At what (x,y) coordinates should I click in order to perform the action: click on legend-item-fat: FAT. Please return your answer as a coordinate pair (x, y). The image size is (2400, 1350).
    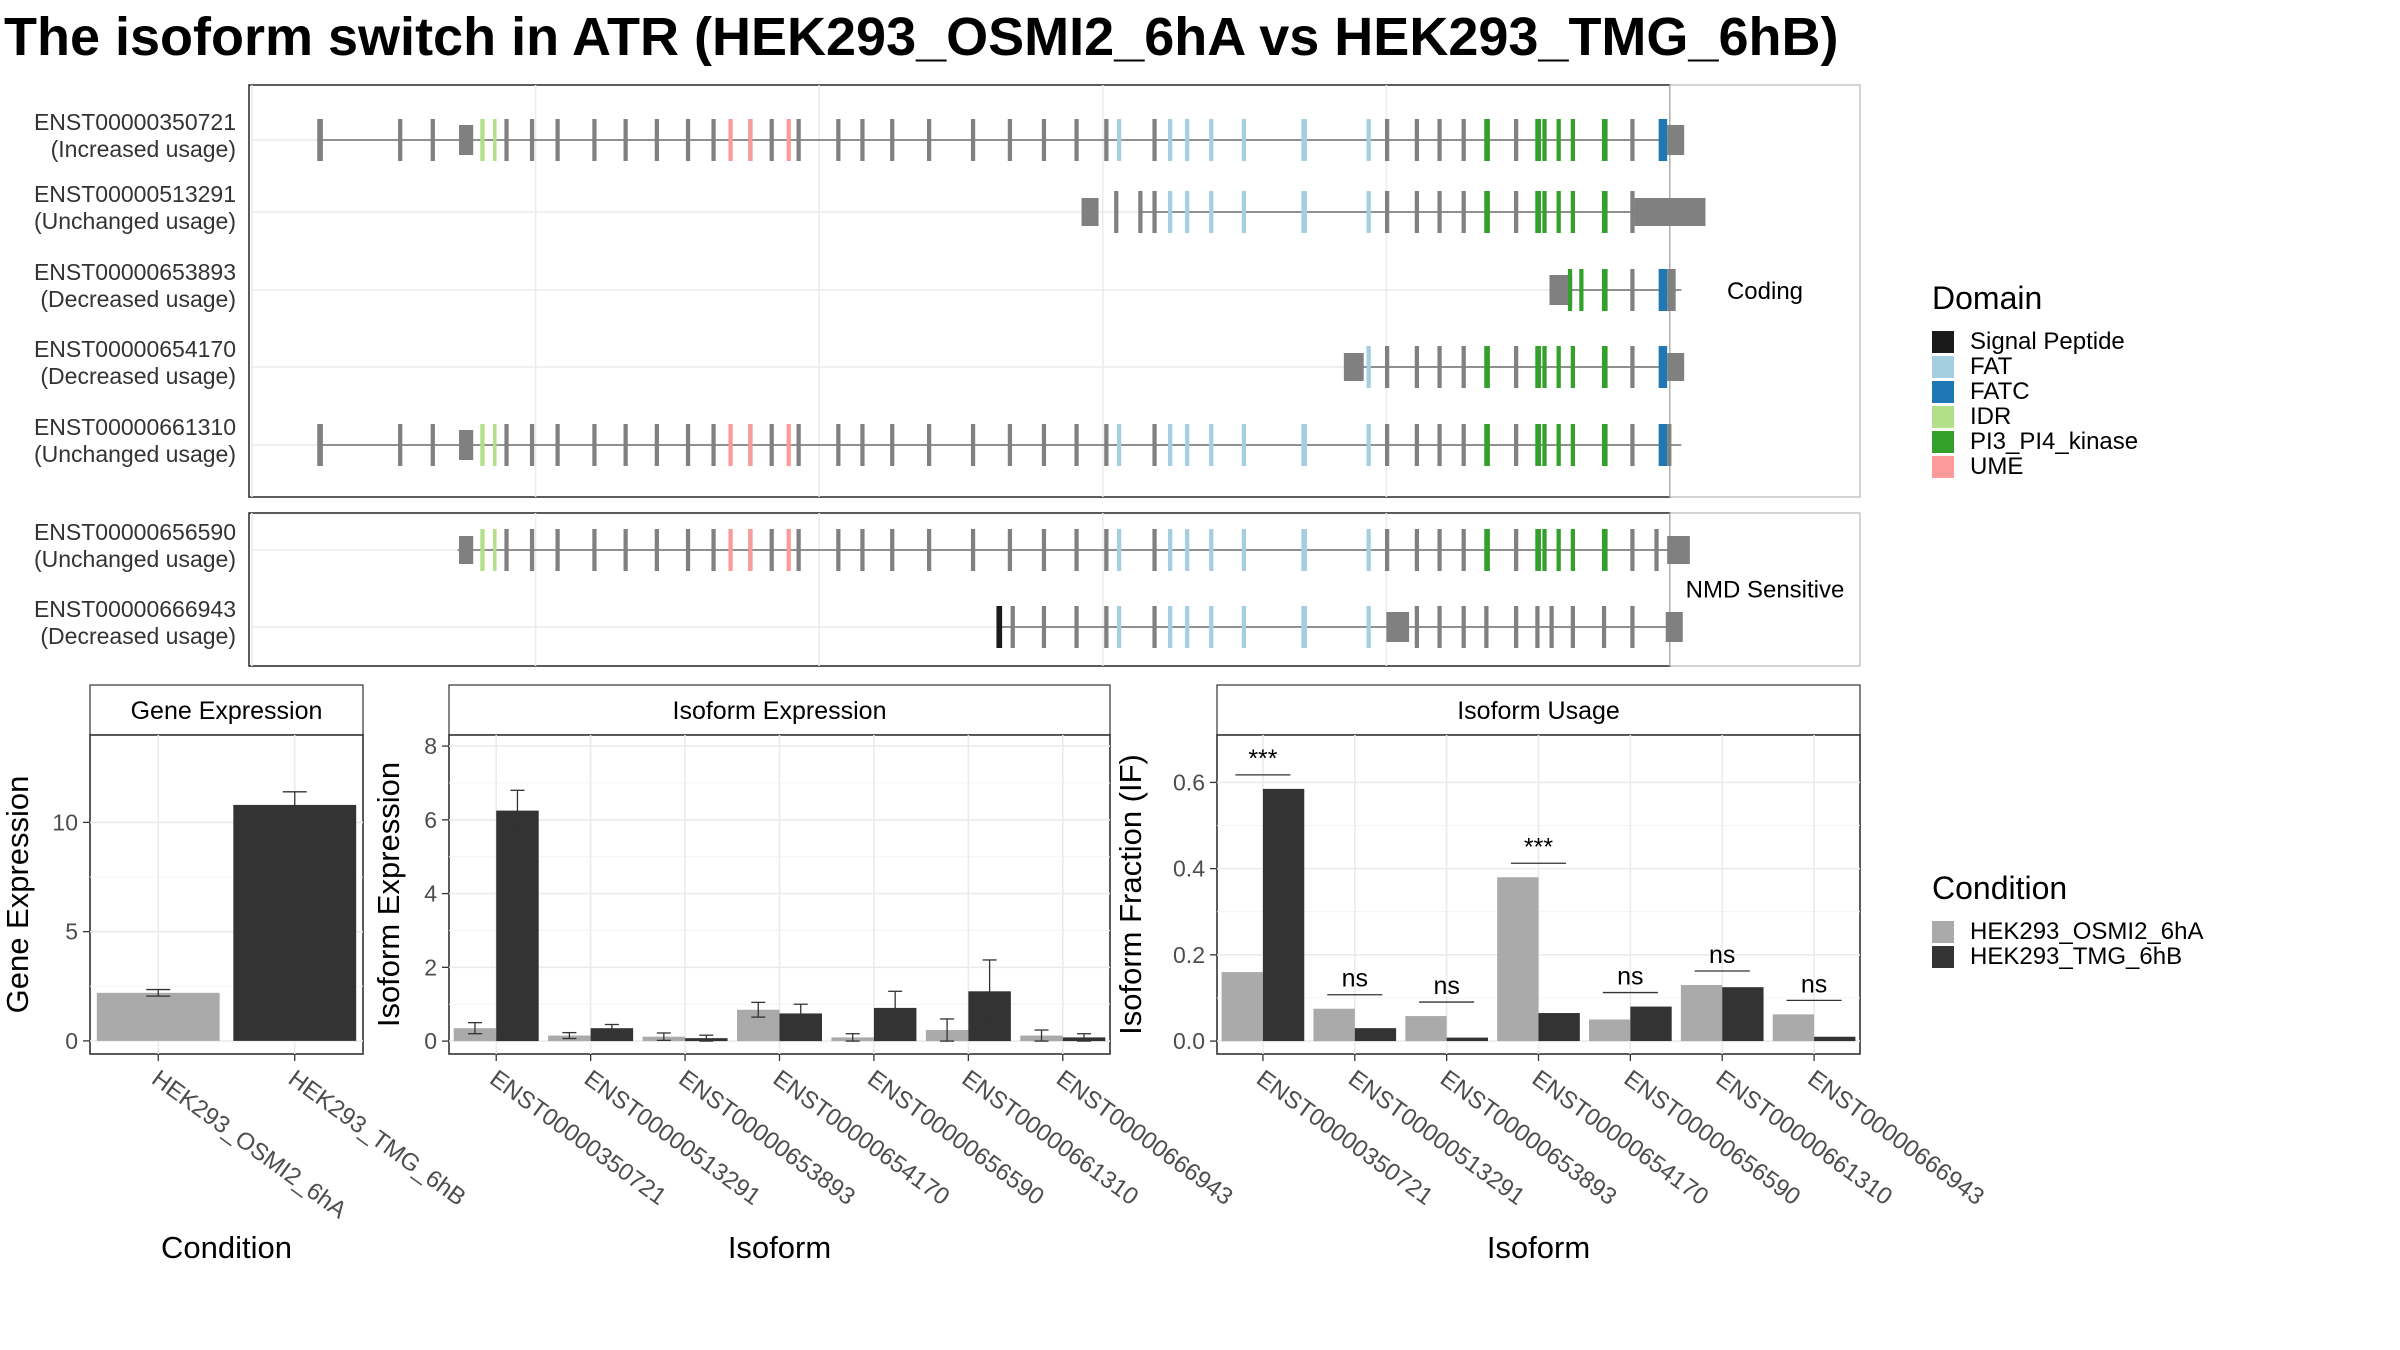
    Looking at the image, I should click on (2035, 366).